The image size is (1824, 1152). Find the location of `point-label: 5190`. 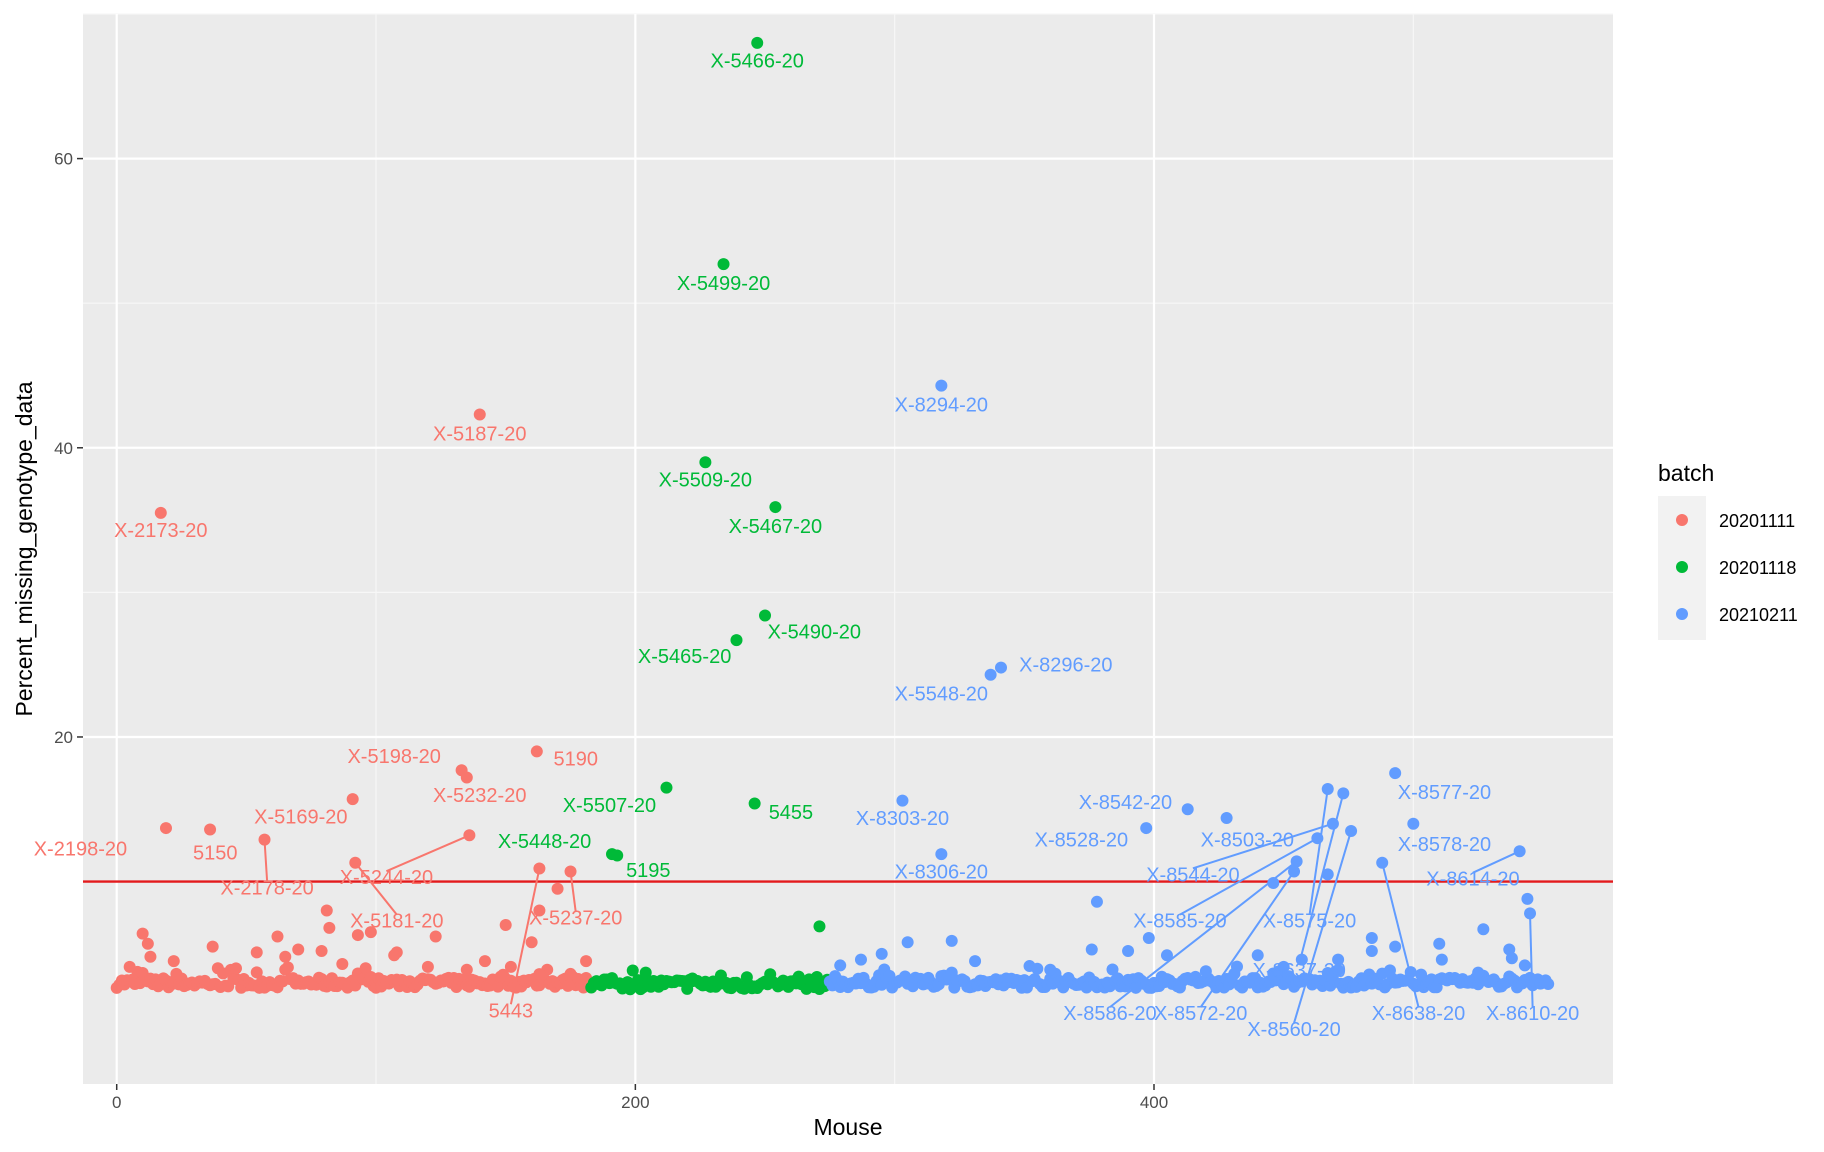

point-label: 5190 is located at coordinates (575, 760).